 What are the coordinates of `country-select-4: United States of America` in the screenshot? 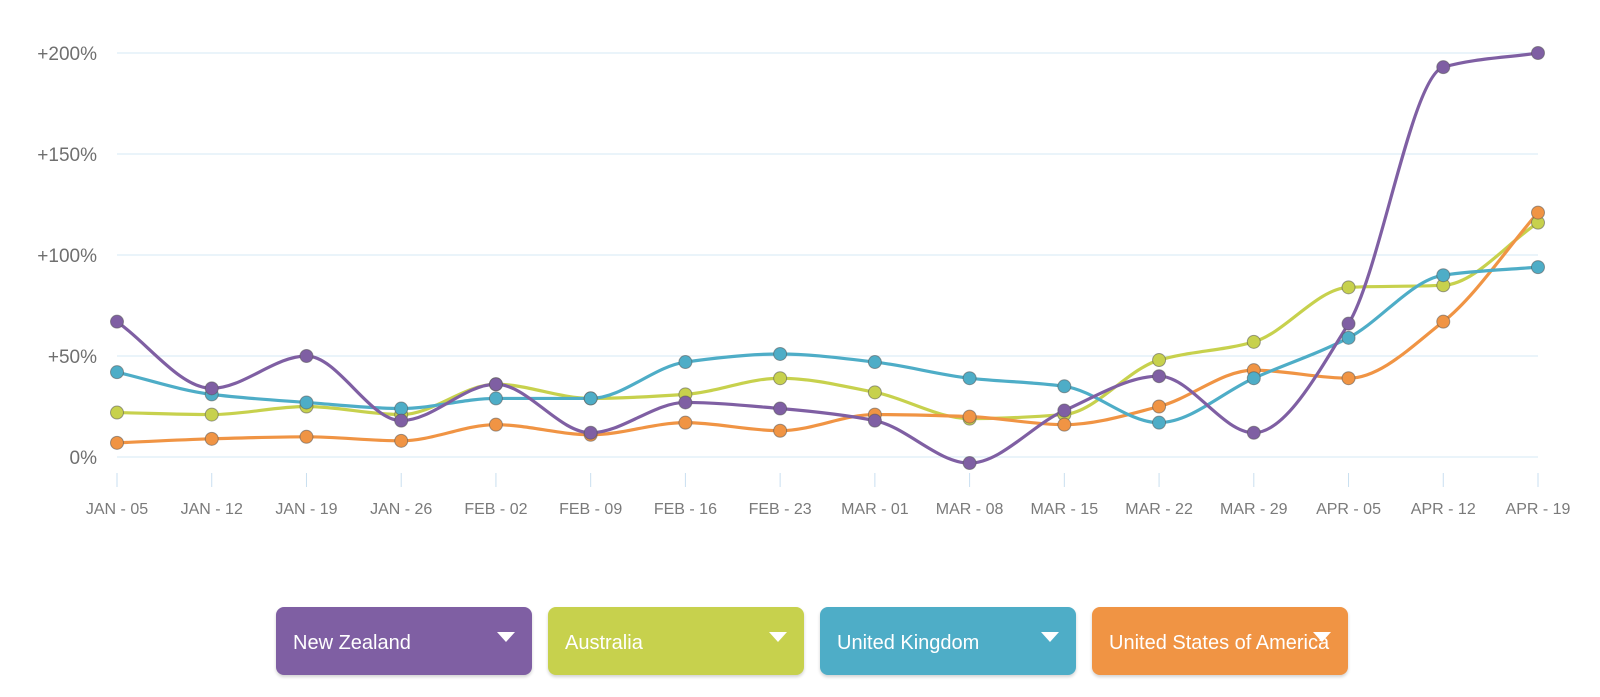 It's located at (1220, 641).